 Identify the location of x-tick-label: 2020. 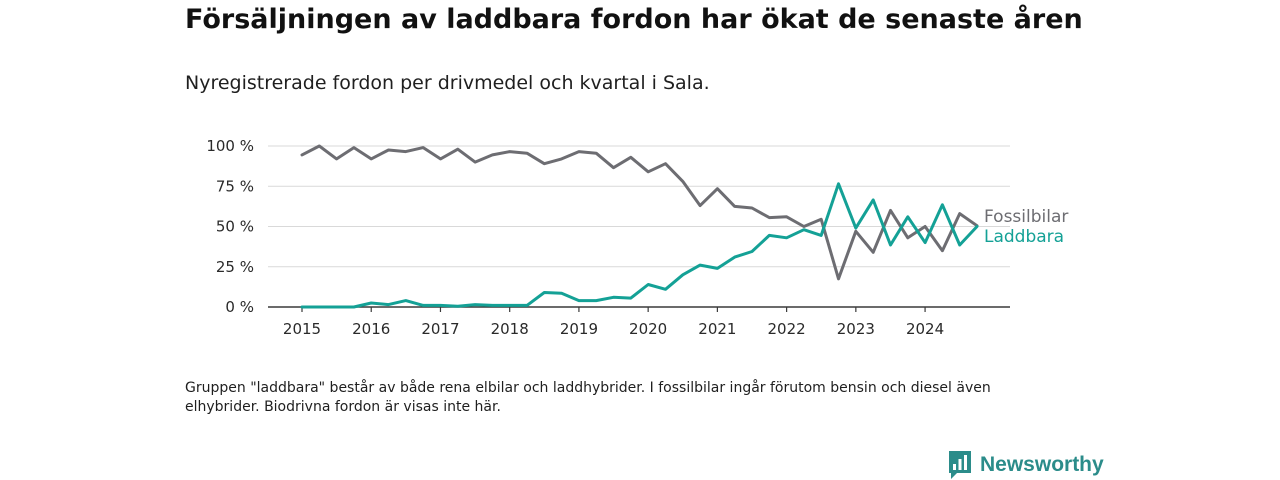
(648, 329).